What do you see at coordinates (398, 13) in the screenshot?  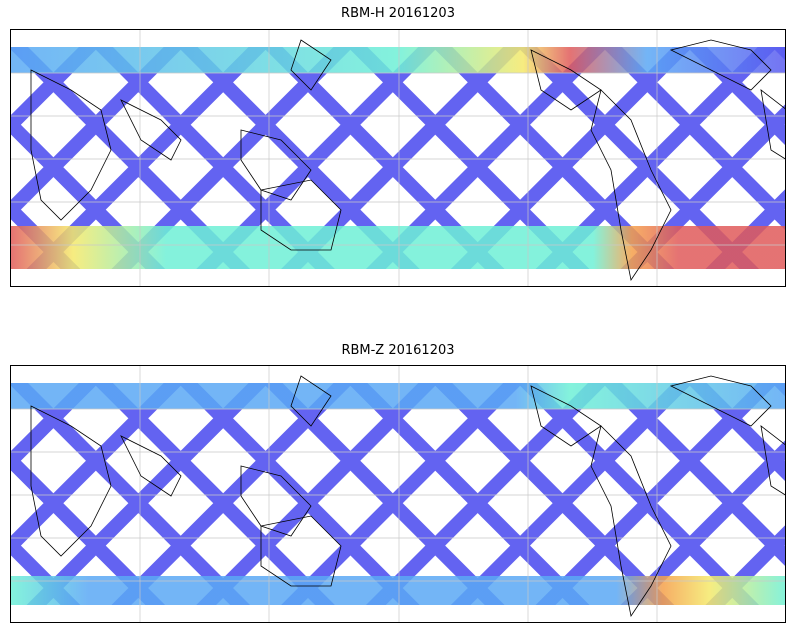 I see `panel-title-top: RBM-H 20161203` at bounding box center [398, 13].